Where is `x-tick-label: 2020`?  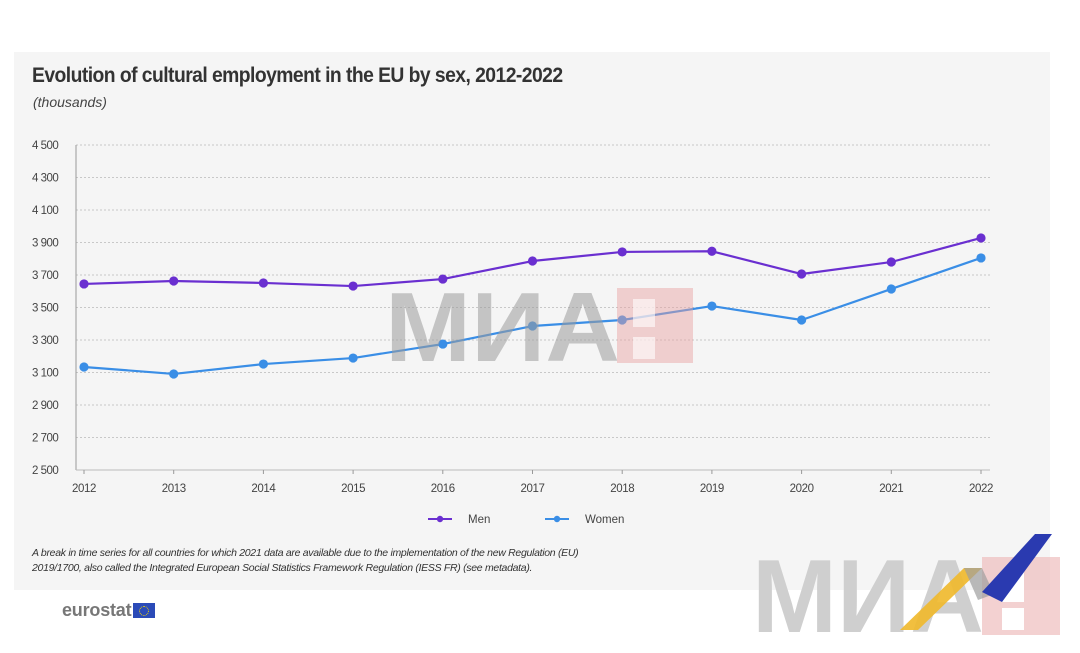 x-tick-label: 2020 is located at coordinates (802, 489).